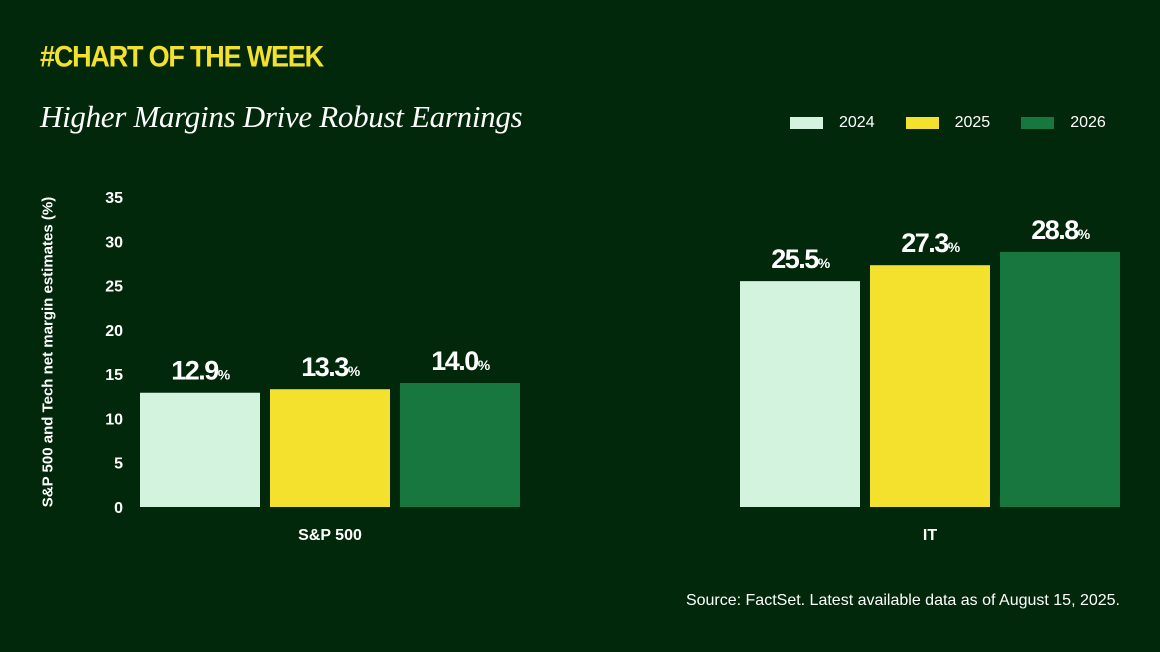 The image size is (1160, 652). What do you see at coordinates (930, 386) in the screenshot?
I see `bar-it-2025` at bounding box center [930, 386].